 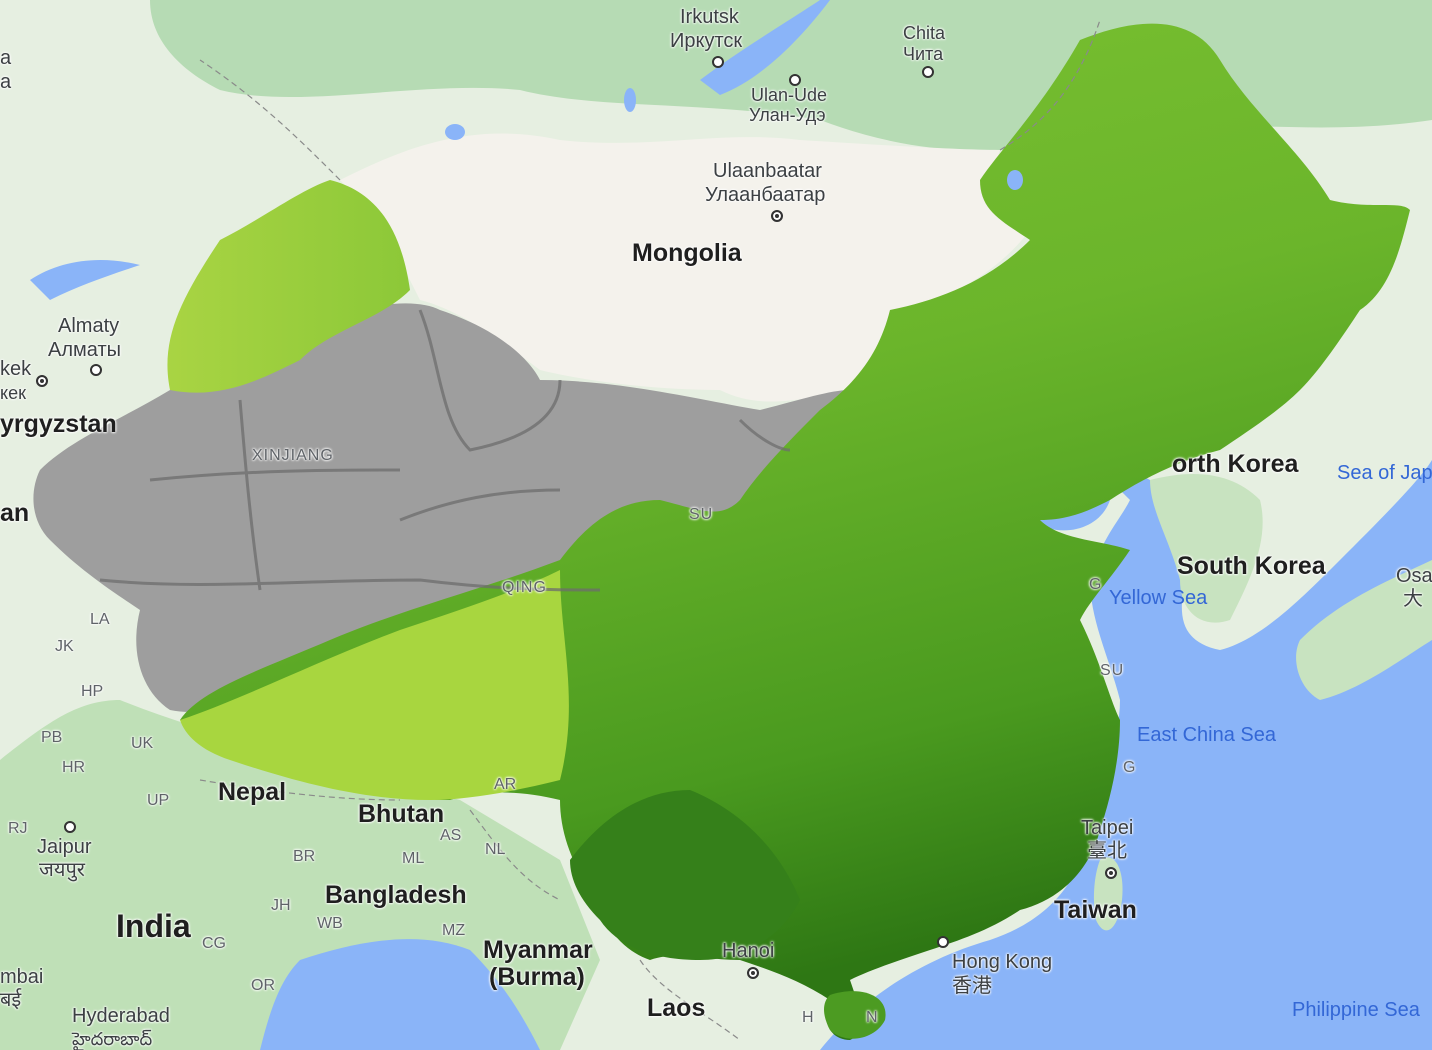 I want to click on label-state-or: OR, so click(x=263, y=985).